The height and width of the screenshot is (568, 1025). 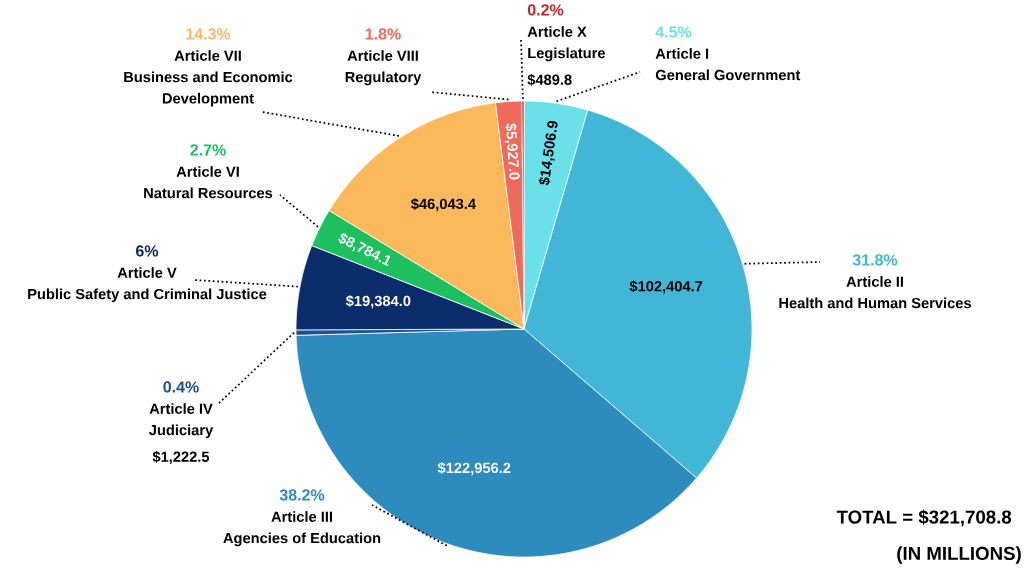 What do you see at coordinates (181, 421) in the screenshot?
I see `slice-label: Article IV Judiciary` at bounding box center [181, 421].